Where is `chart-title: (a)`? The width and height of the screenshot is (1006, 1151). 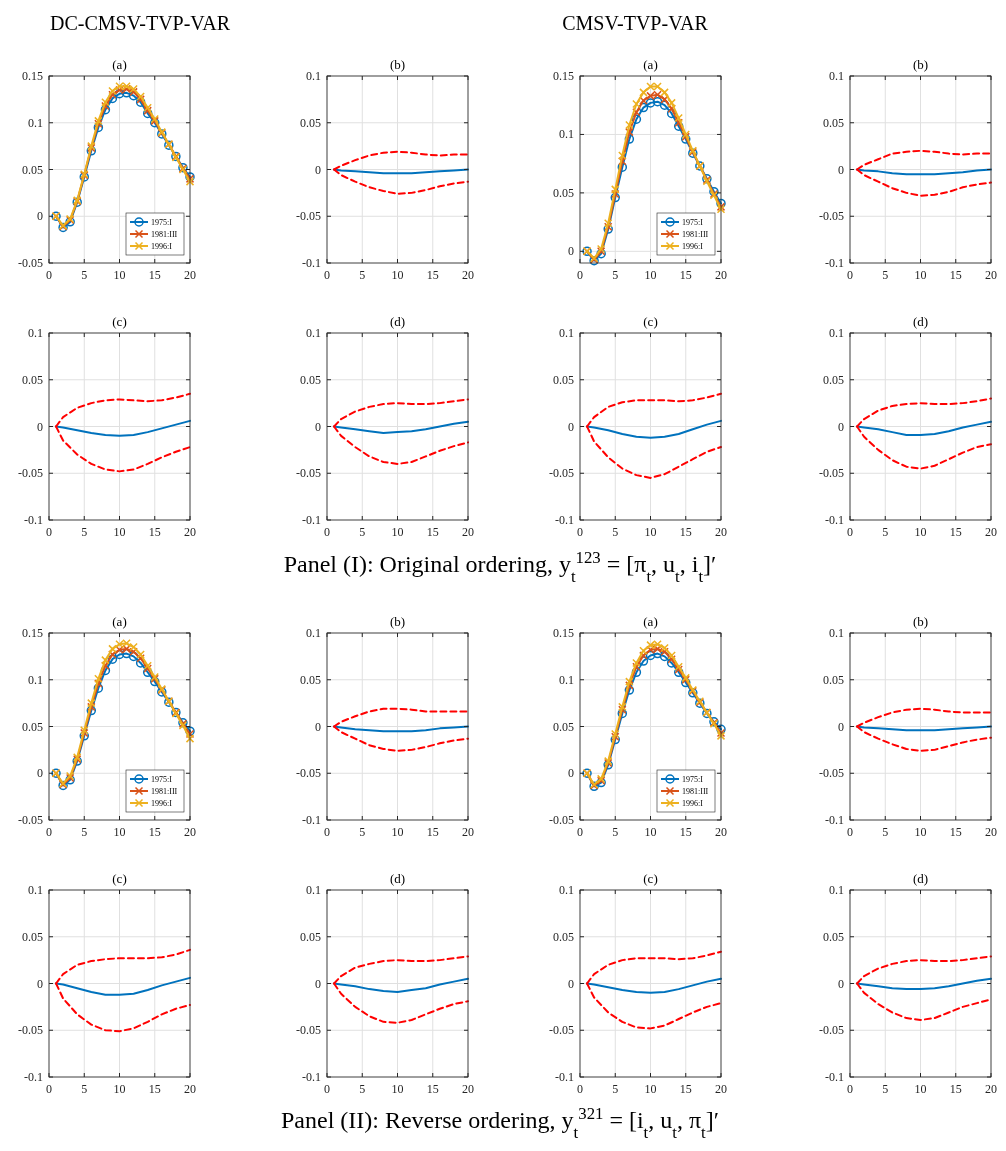
chart-title: (a) is located at coordinates (119, 621).